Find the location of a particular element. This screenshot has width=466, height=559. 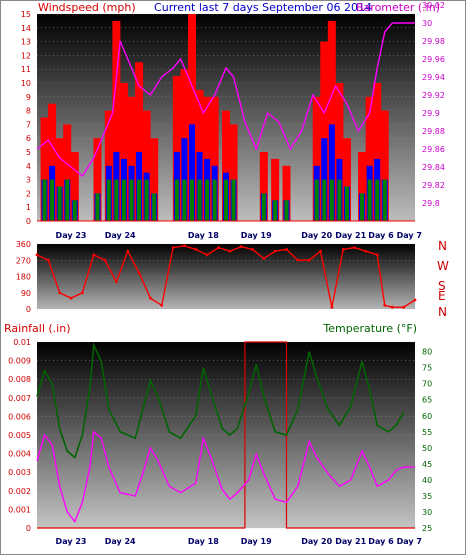

direction-tick-label: 0 is located at coordinates (28, 309).